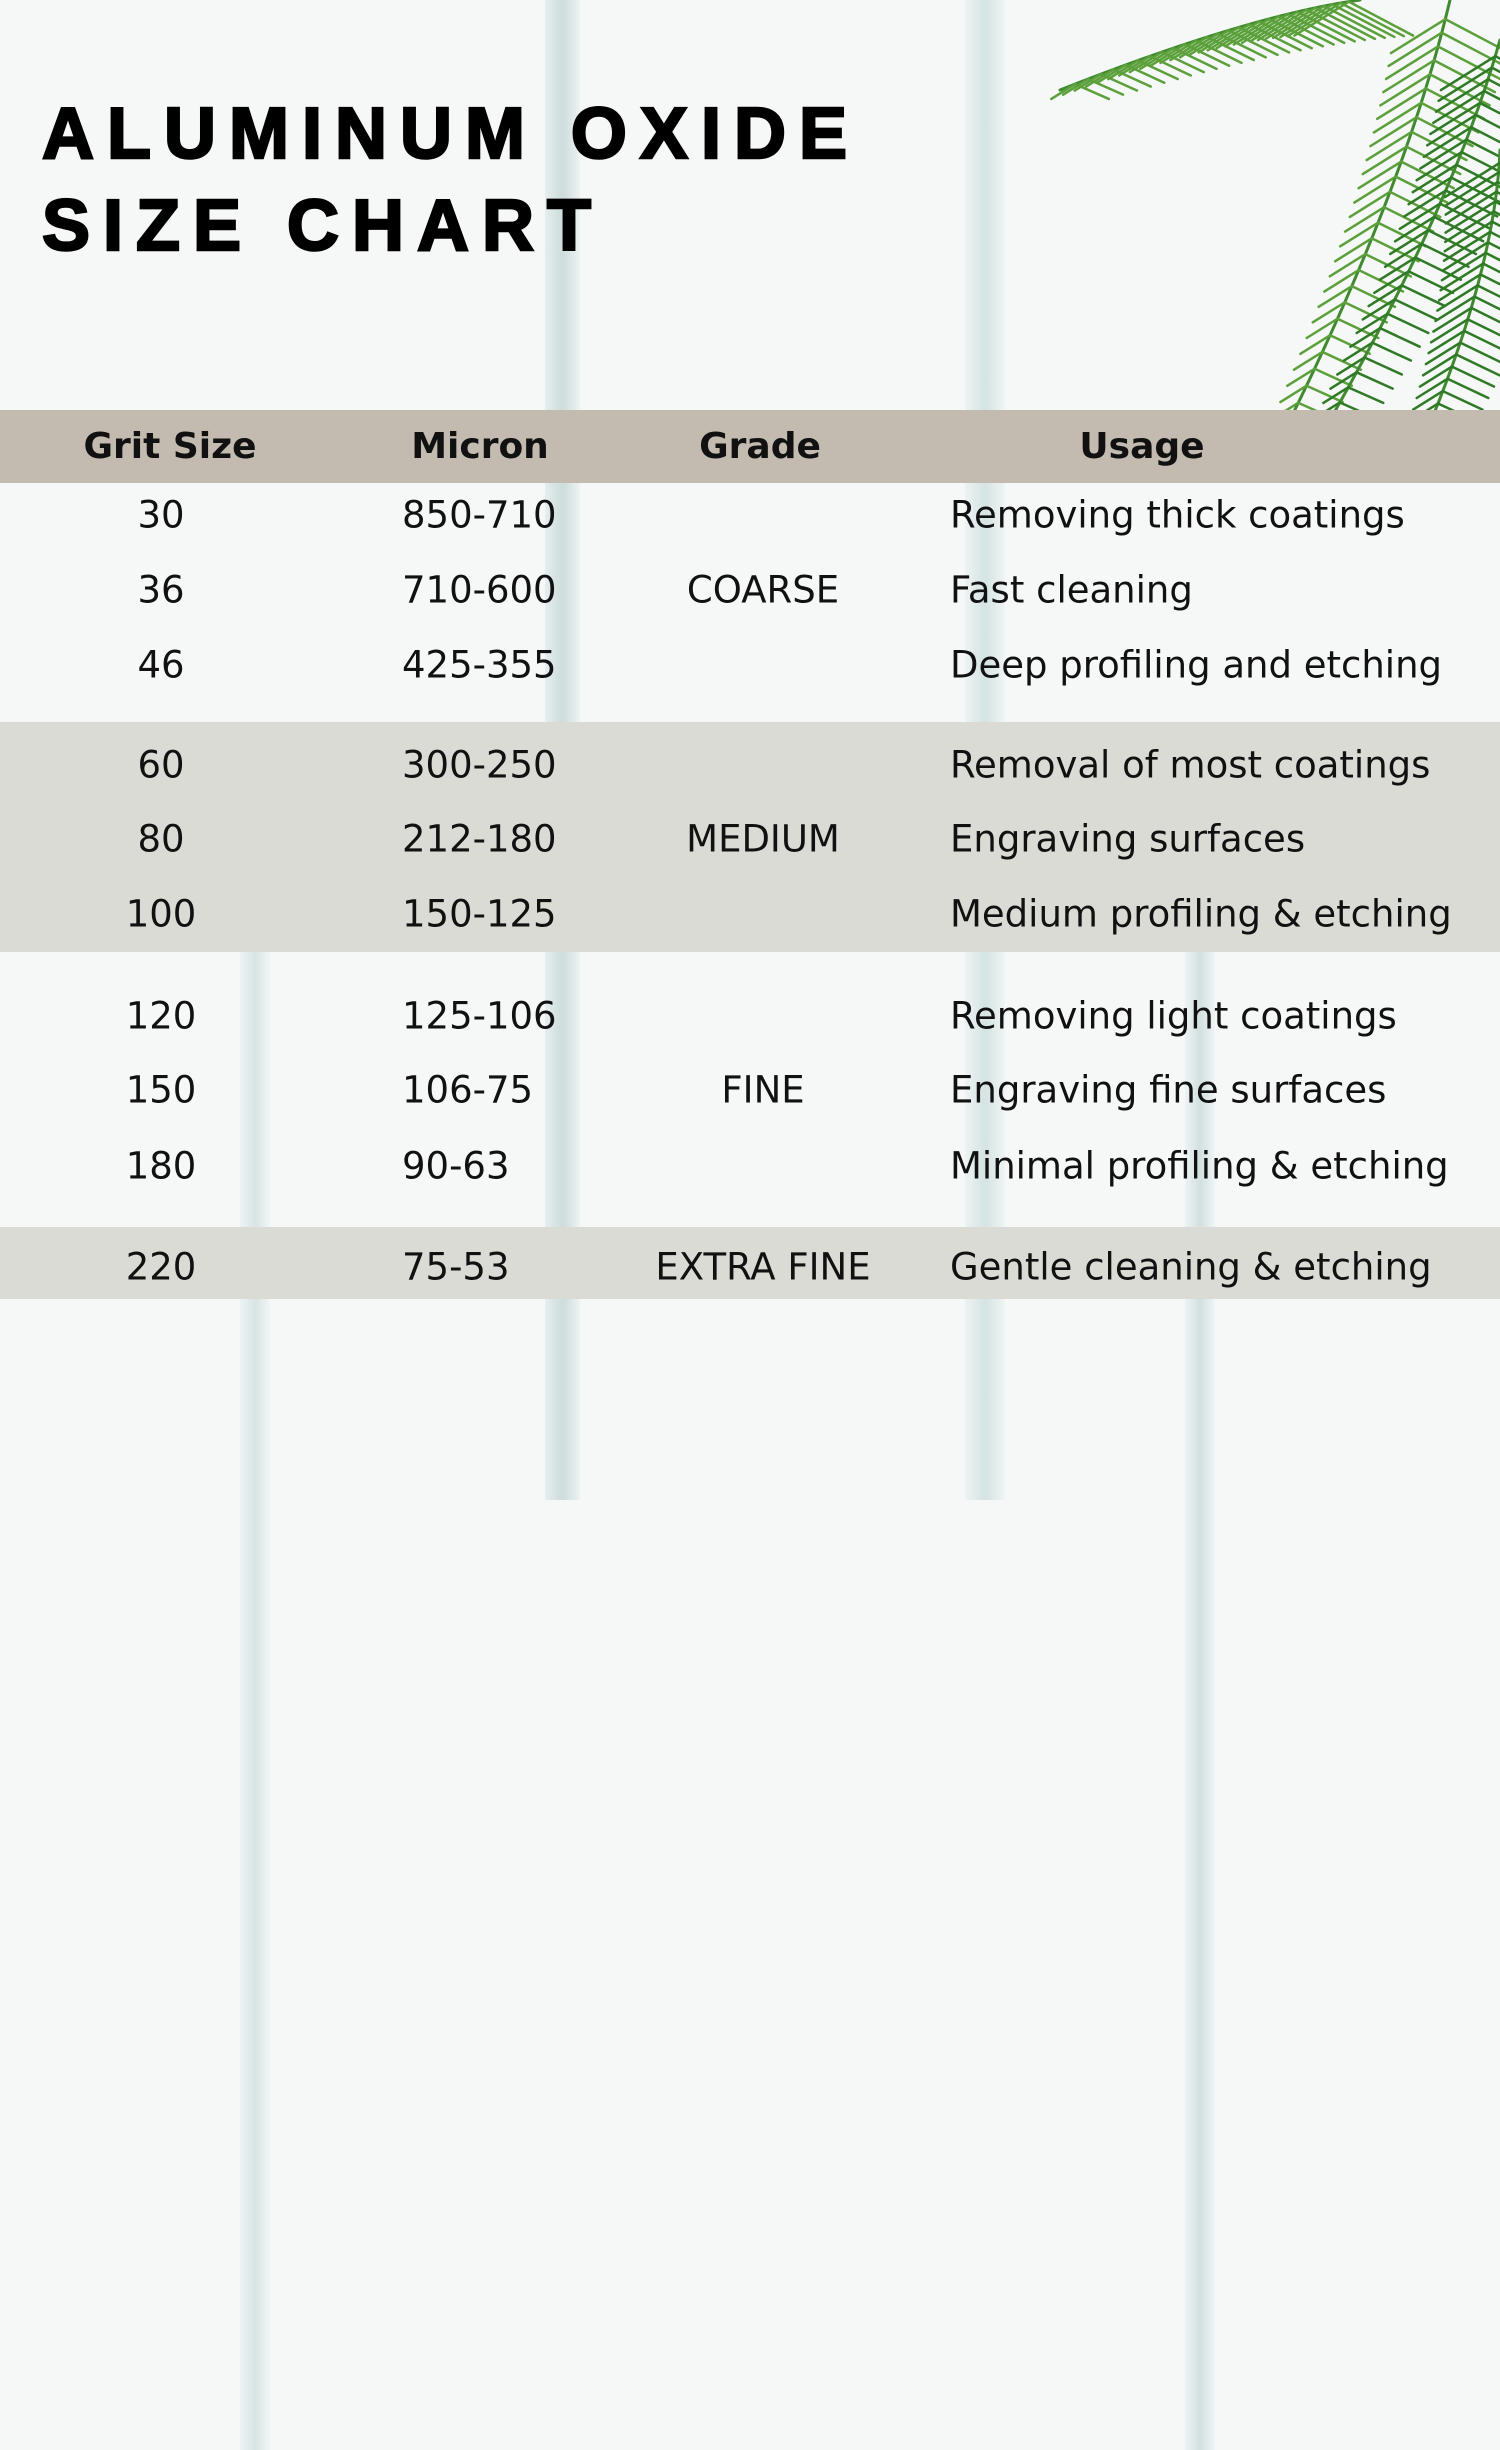  I want to click on grit-cell: 36, so click(161, 590).